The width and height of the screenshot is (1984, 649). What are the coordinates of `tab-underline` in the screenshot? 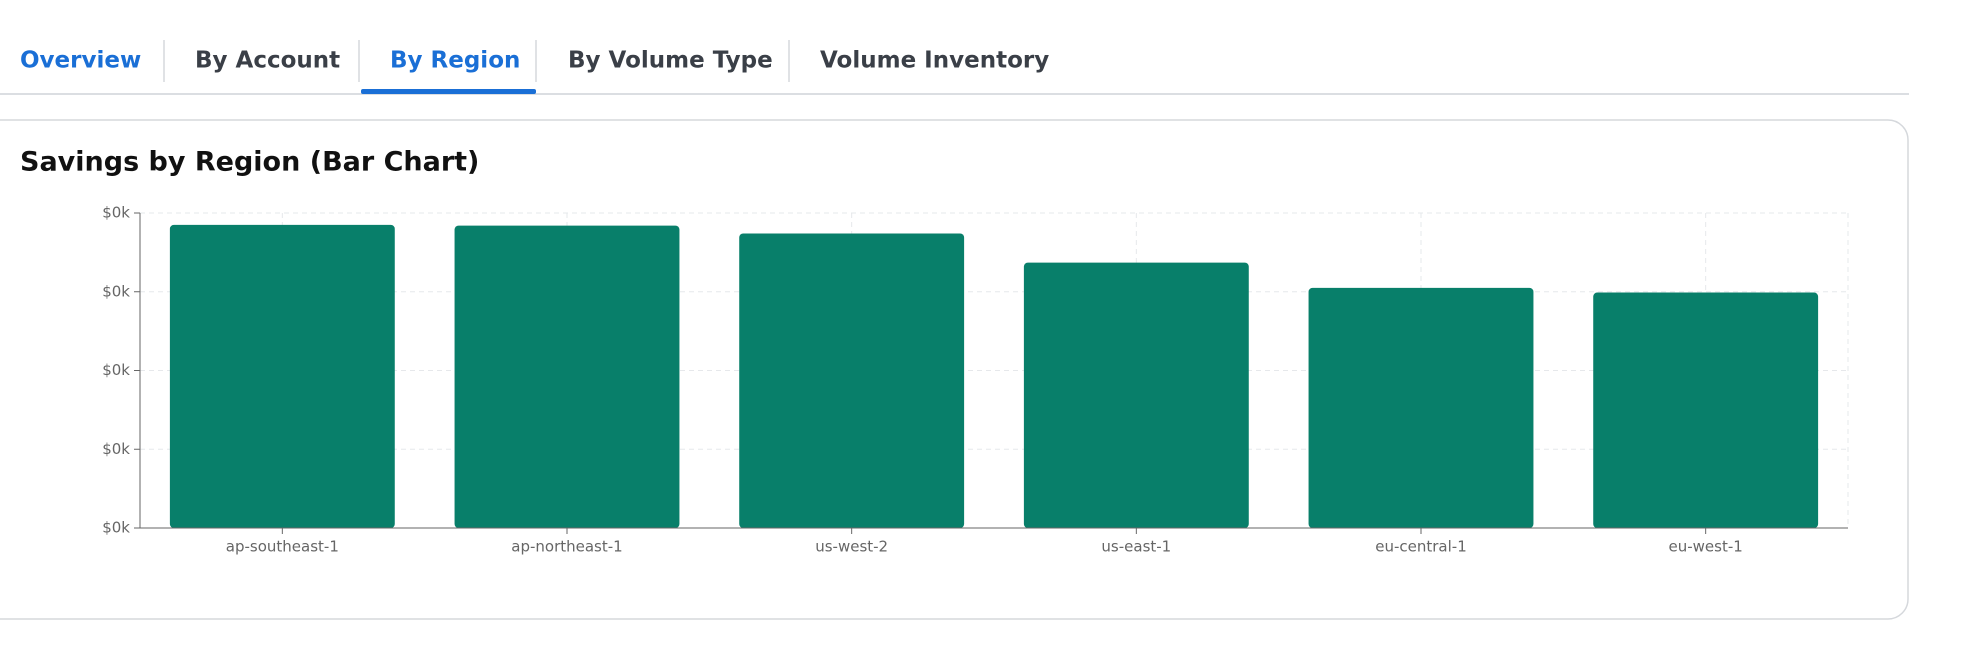 It's located at (448, 91).